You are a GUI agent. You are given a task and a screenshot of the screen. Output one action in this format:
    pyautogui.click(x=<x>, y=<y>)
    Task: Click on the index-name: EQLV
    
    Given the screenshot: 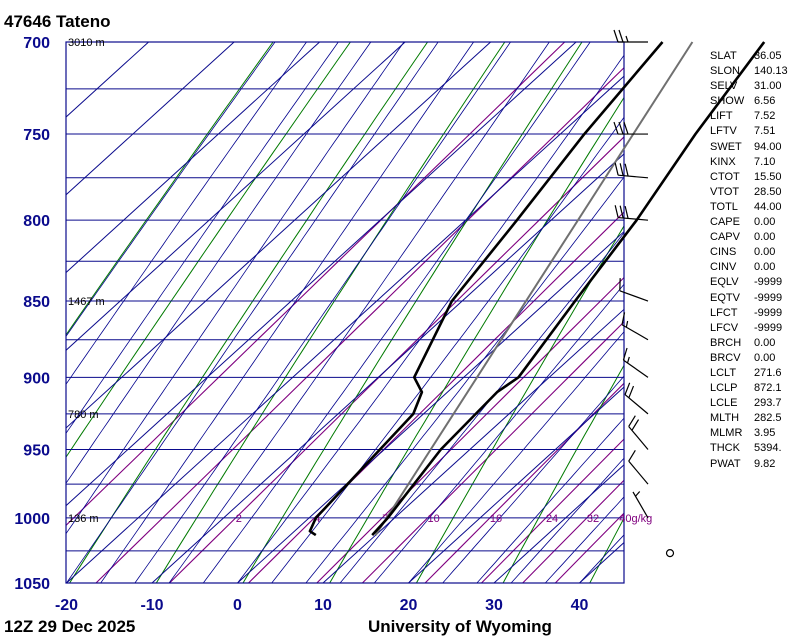 What is the action you would take?
    pyautogui.click(x=724, y=282)
    